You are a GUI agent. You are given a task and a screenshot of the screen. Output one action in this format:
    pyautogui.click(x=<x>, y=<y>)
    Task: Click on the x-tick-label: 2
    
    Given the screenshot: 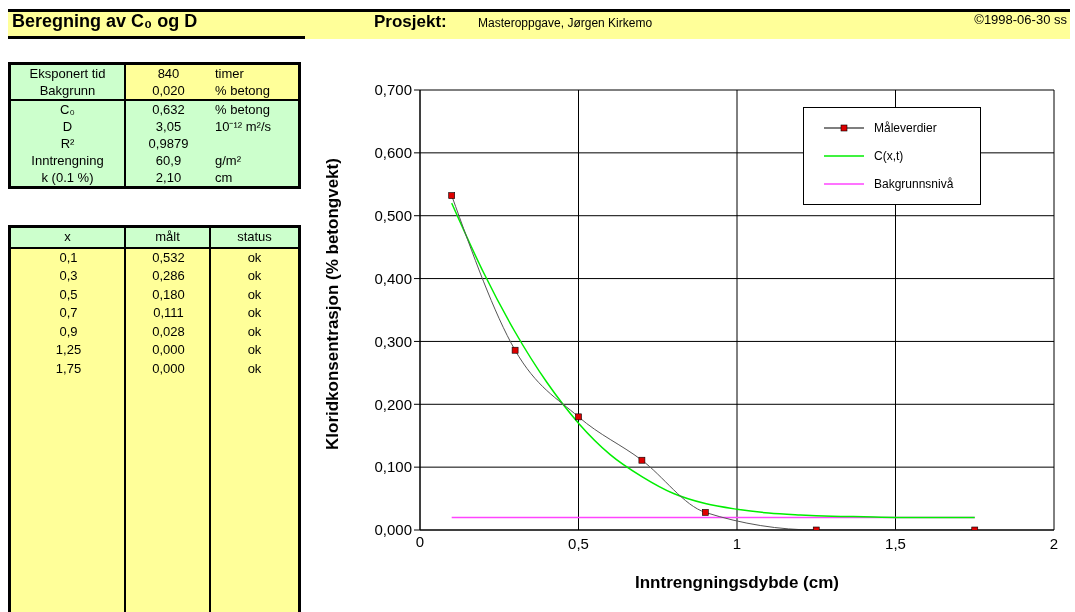 What is the action you would take?
    pyautogui.click(x=1054, y=543)
    